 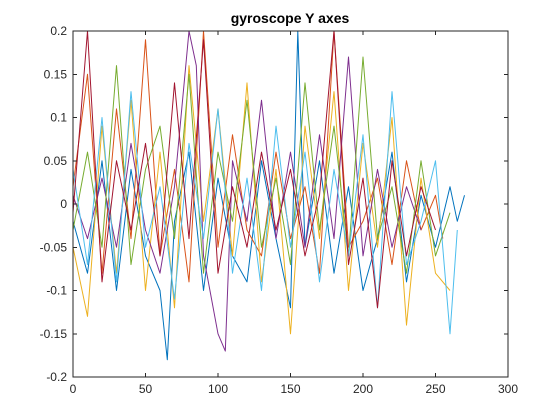 I want to click on y-tick-label: 0.15, so click(x=56, y=74).